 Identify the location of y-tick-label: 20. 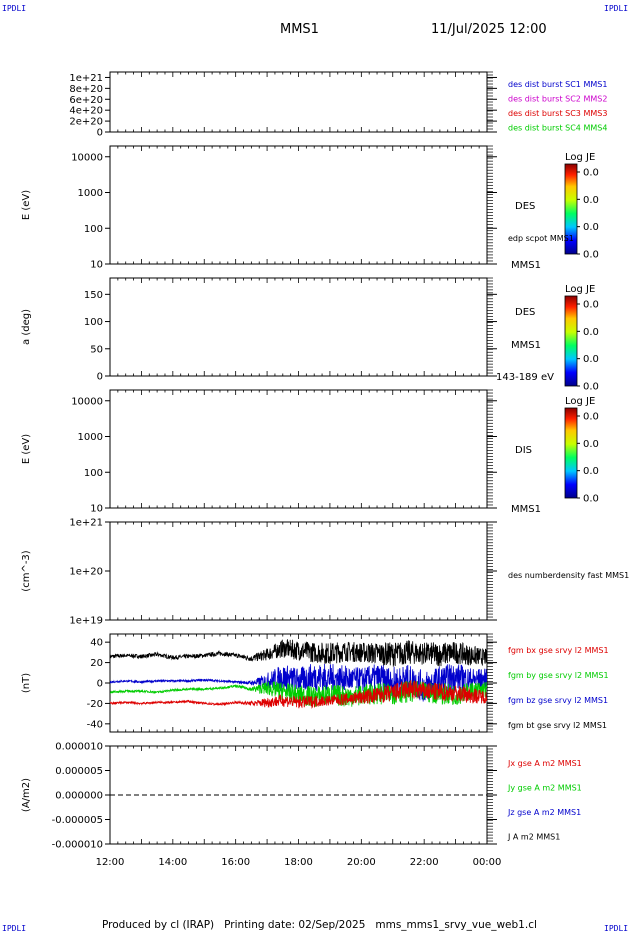
(96, 663).